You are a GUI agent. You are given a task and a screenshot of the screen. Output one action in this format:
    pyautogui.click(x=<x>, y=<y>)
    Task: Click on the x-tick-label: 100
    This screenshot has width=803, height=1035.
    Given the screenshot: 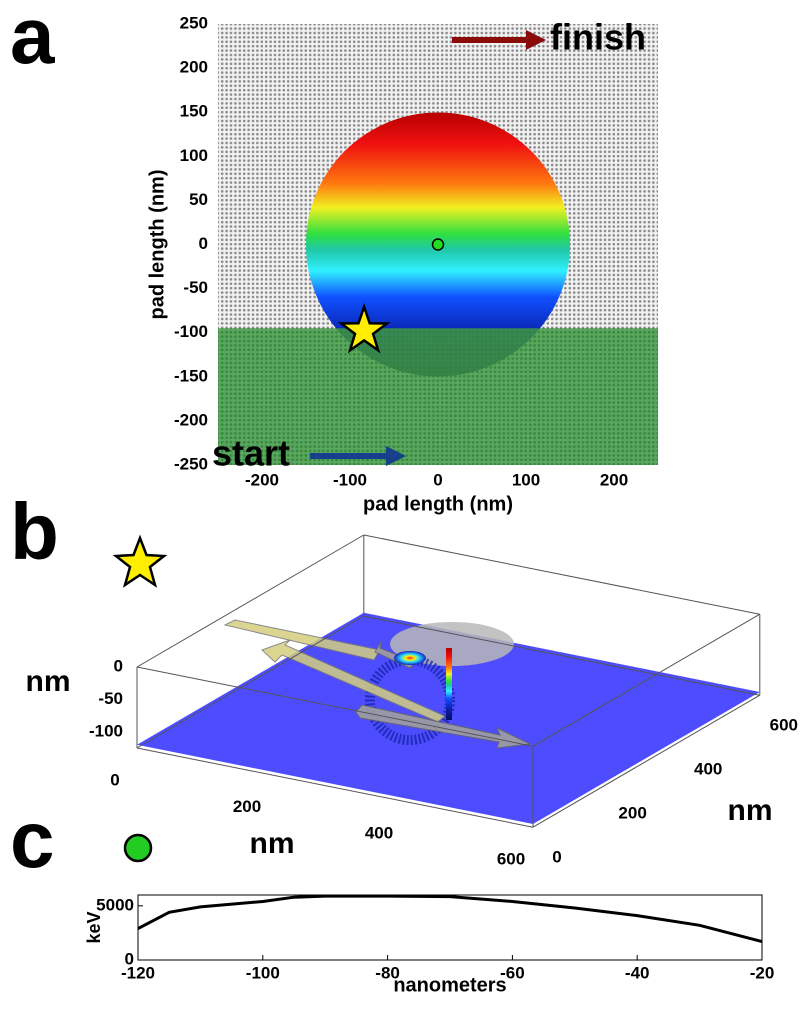 What is the action you would take?
    pyautogui.click(x=526, y=479)
    